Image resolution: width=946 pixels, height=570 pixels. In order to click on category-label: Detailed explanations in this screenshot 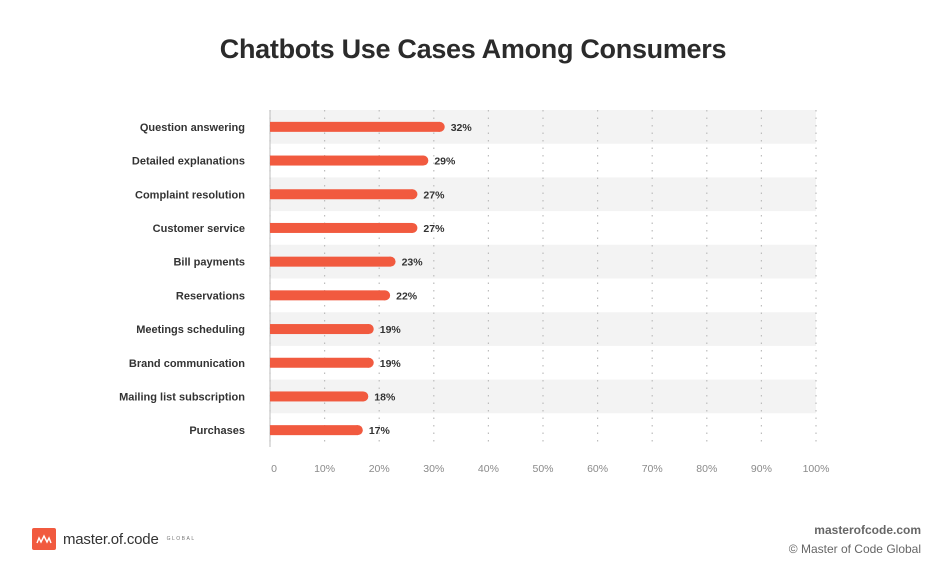, I will do `click(188, 162)`.